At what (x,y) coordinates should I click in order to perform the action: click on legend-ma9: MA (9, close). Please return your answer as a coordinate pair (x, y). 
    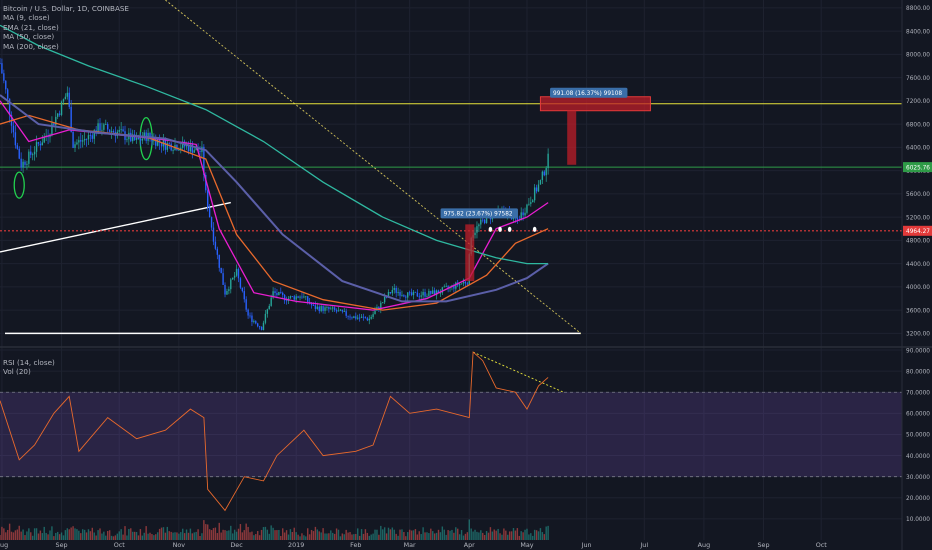
    Looking at the image, I should click on (26, 18).